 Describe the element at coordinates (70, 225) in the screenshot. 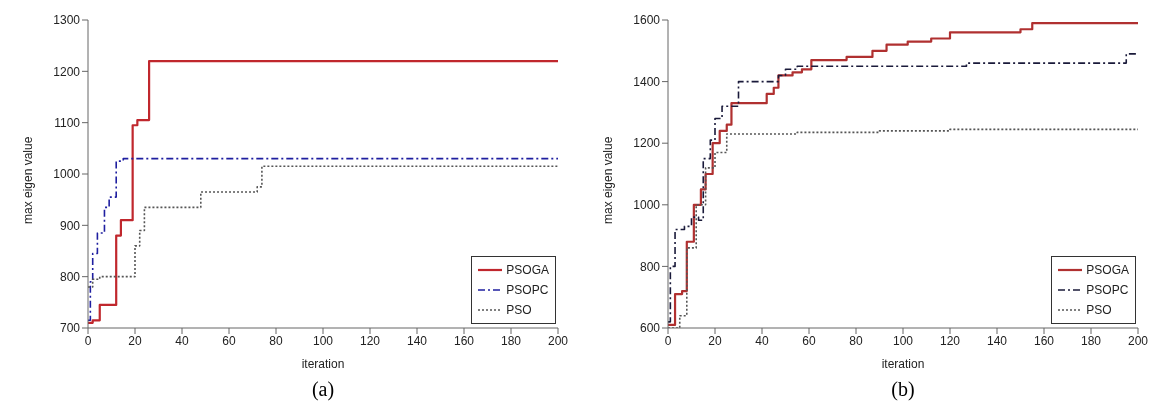

I see `y-tick-label: 900` at that location.